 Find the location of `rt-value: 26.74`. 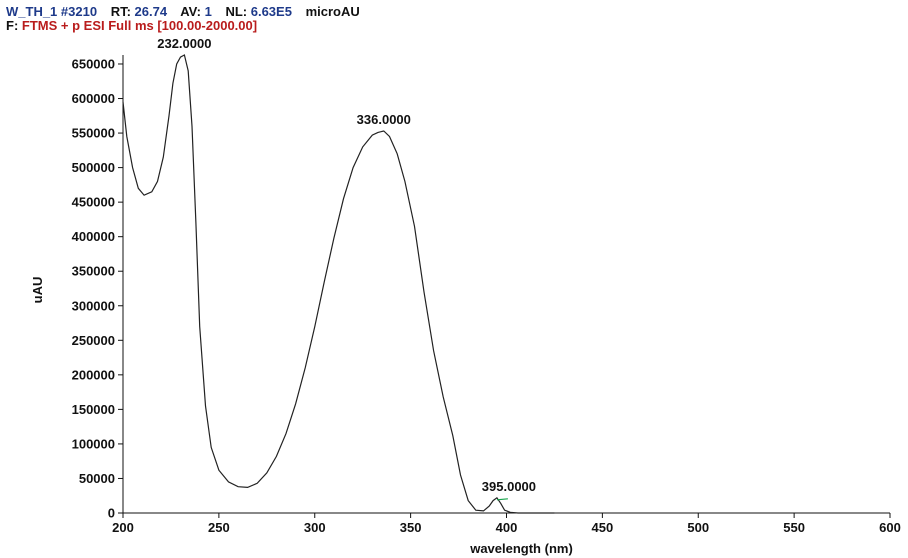

rt-value: 26.74 is located at coordinates (151, 11).